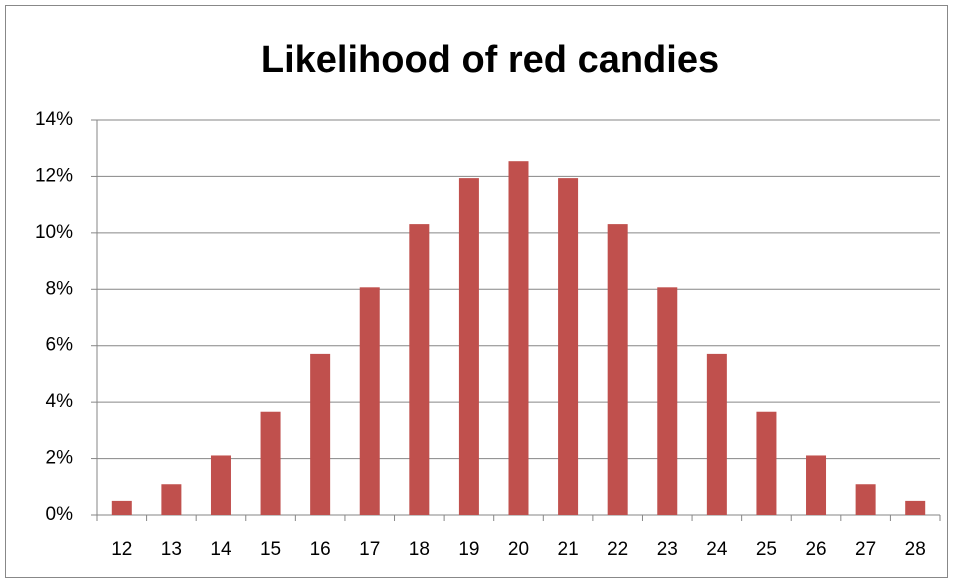 The image size is (958, 580). What do you see at coordinates (815, 549) in the screenshot?
I see `x-tick-label: 26` at bounding box center [815, 549].